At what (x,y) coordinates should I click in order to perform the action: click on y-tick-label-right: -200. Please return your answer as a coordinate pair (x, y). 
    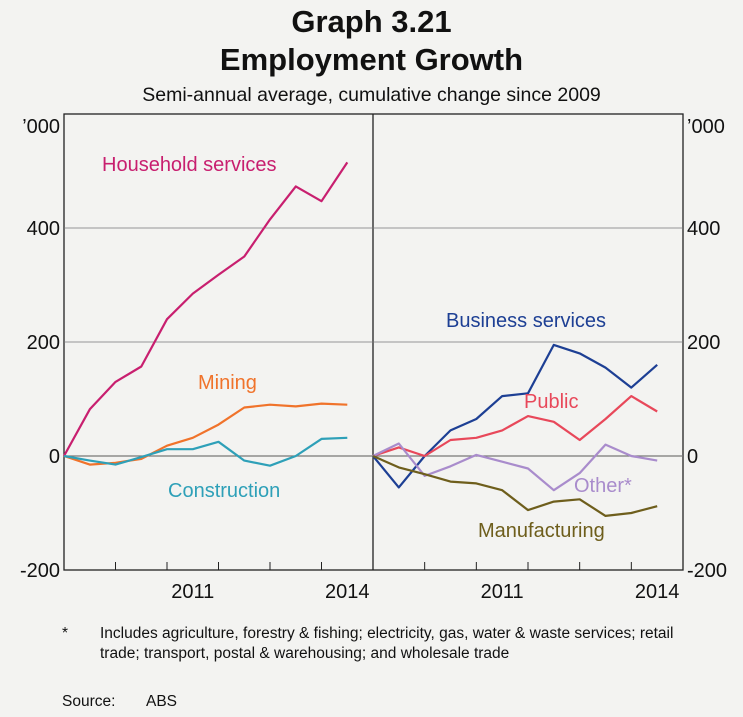
    Looking at the image, I should click on (707, 571).